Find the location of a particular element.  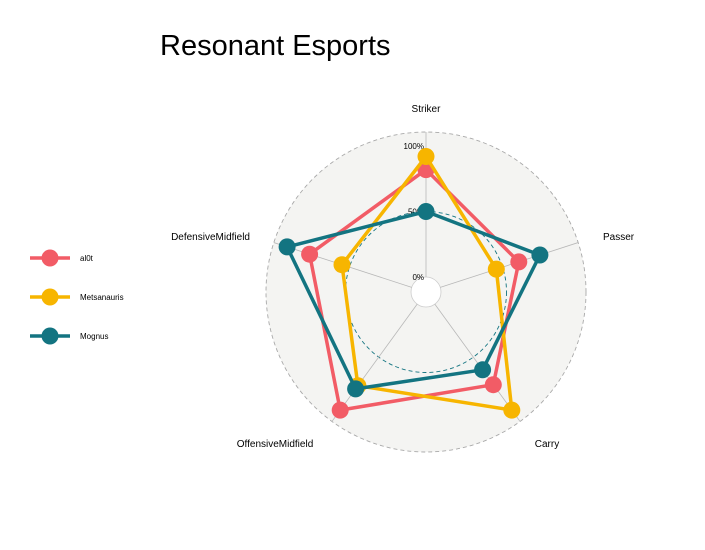

legend-label-Mognus: Mognus is located at coordinates (94, 336).